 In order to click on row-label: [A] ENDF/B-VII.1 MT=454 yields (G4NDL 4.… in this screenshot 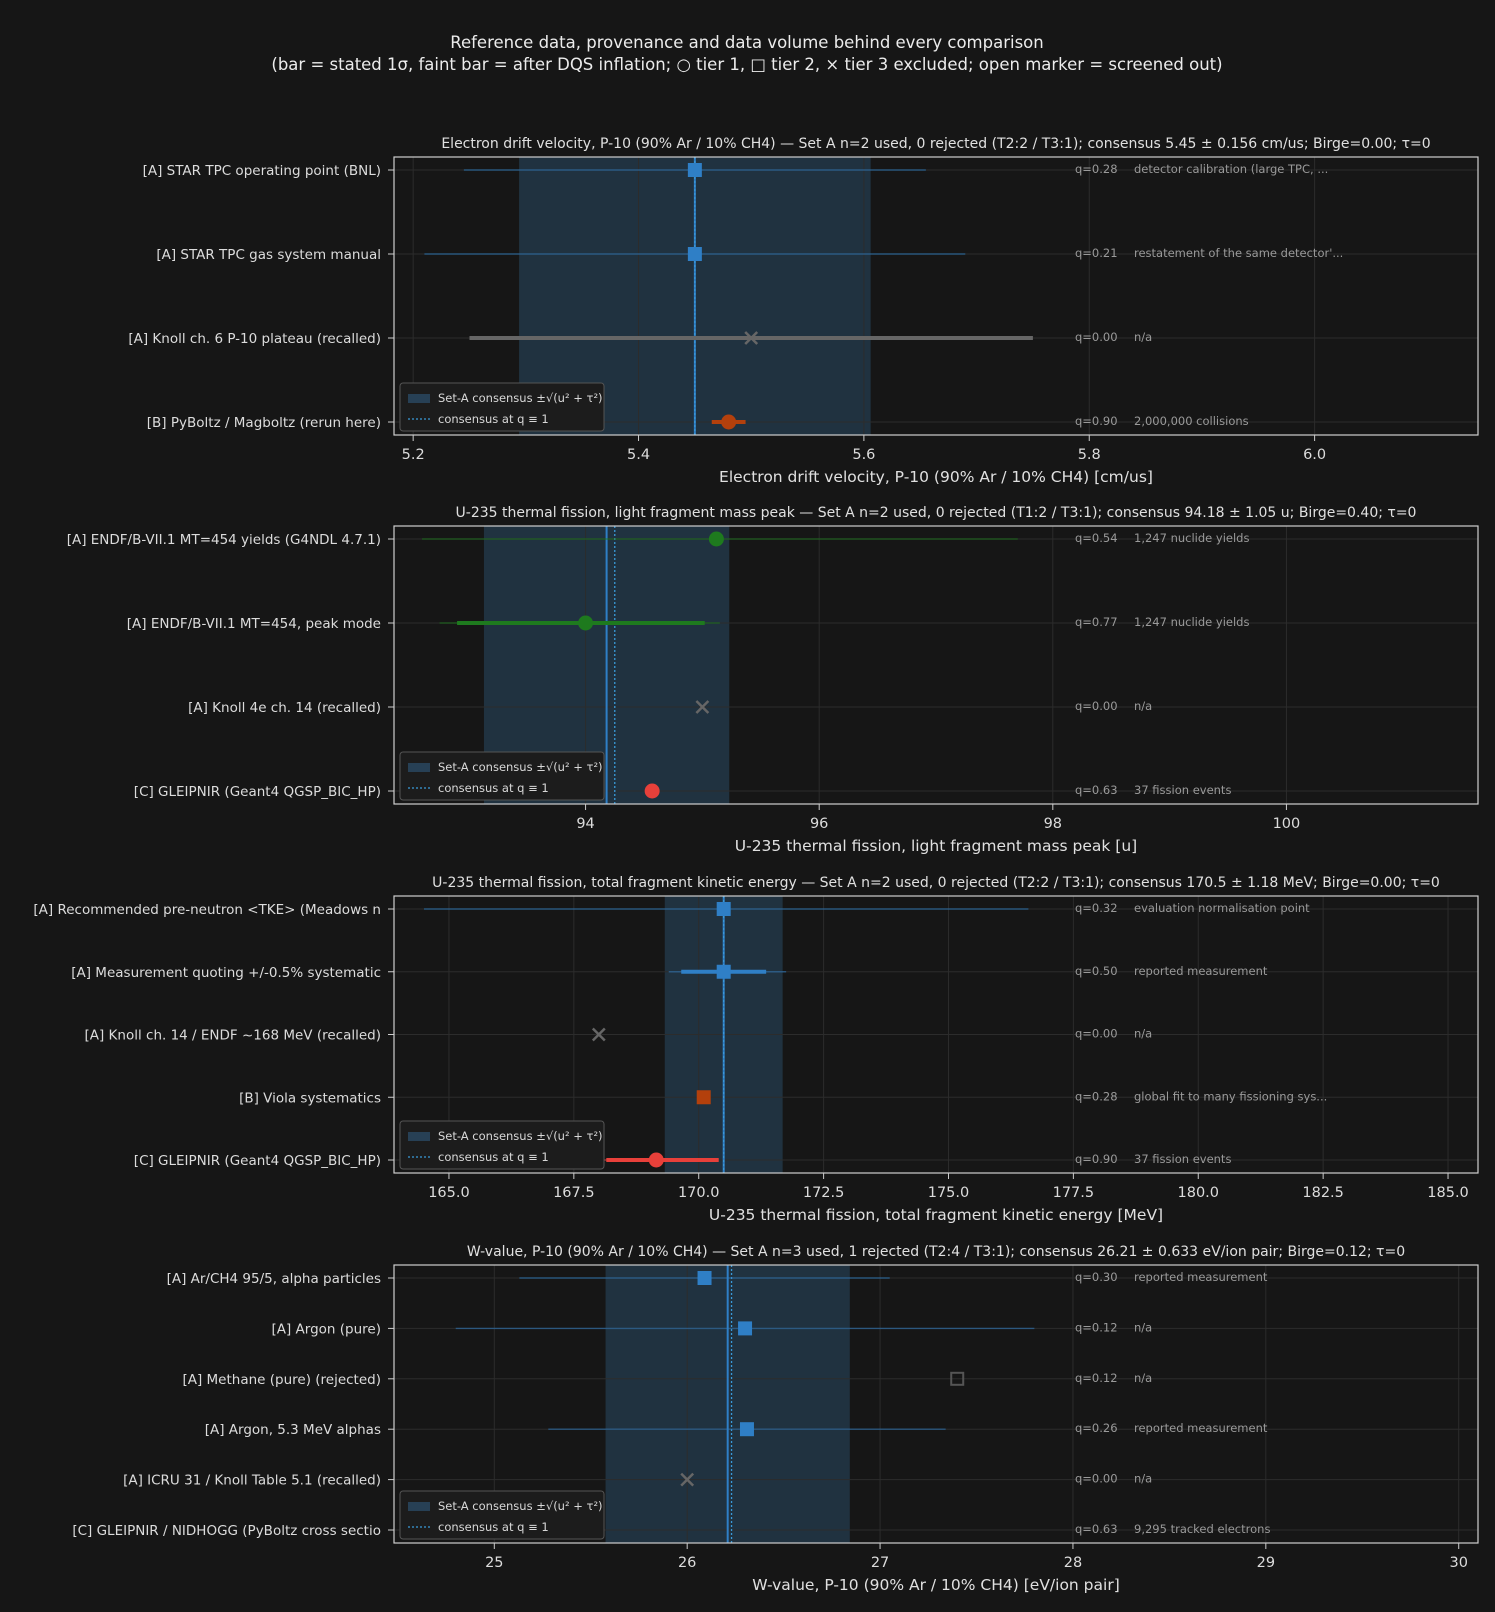, I will do `click(224, 540)`.